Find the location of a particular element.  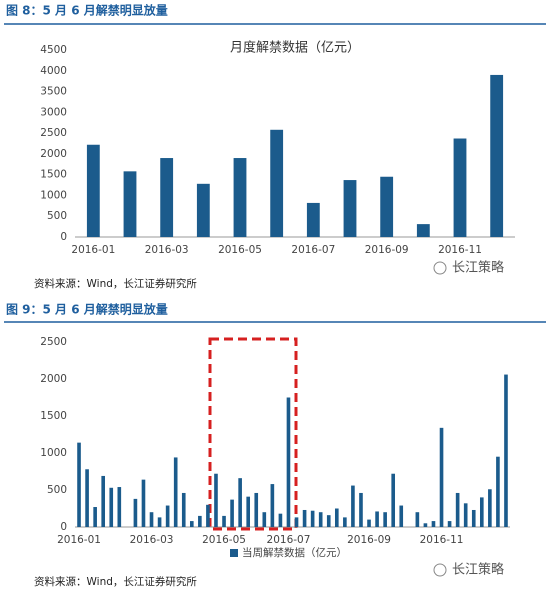

chart-title: 月度解禁数据（亿元） is located at coordinates (295, 48).